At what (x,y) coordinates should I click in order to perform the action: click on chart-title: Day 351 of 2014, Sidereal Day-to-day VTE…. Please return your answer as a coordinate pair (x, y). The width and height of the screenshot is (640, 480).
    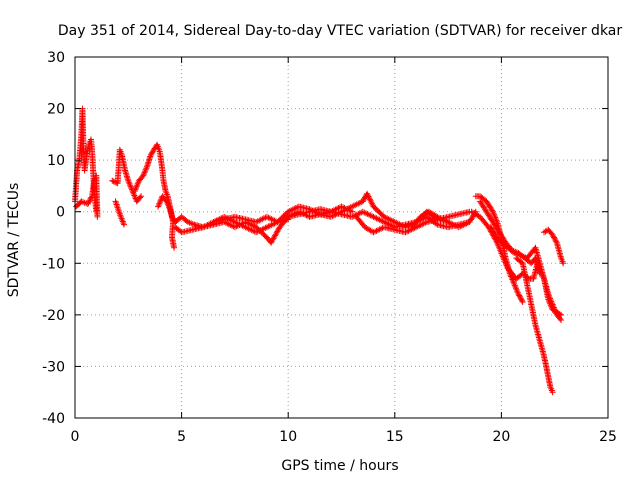
    Looking at the image, I should click on (340, 31).